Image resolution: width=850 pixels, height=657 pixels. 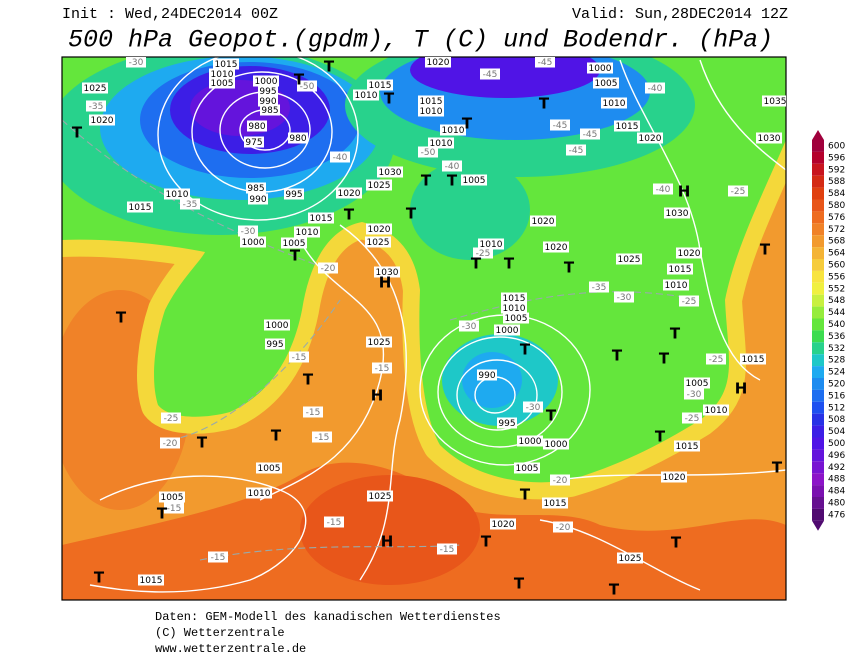 I want to click on colorbar-tick-label: 492, so click(x=836, y=468).